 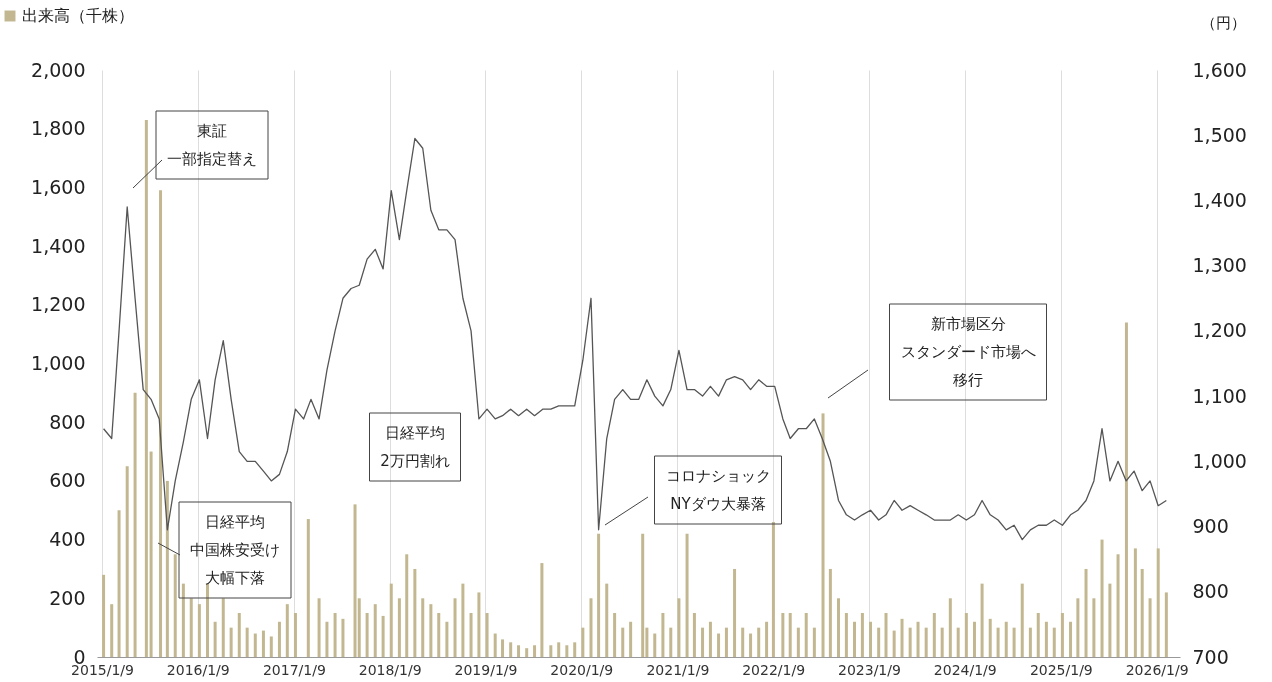 I want to click on y2-tick-label: 1,000, so click(x=1219, y=460).